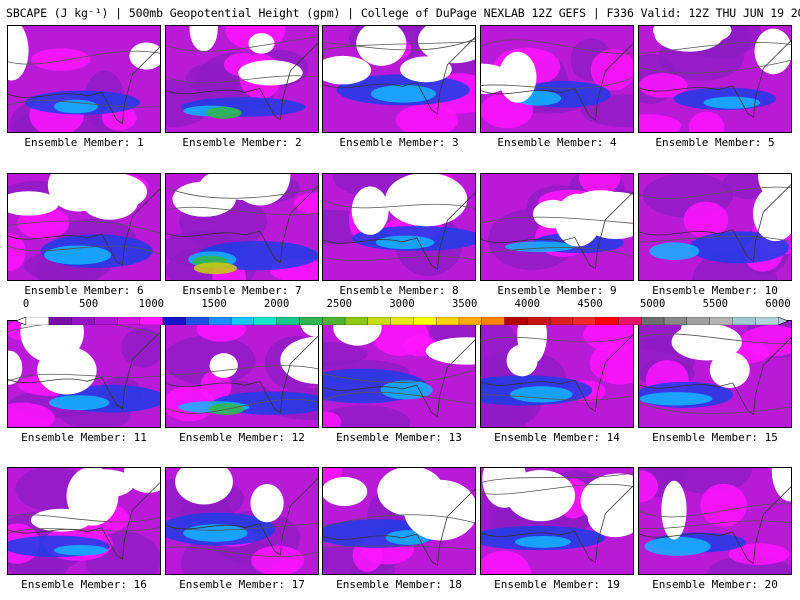  Describe the element at coordinates (151, 304) in the screenshot. I see `colorbar-tick-label: 1000` at that location.